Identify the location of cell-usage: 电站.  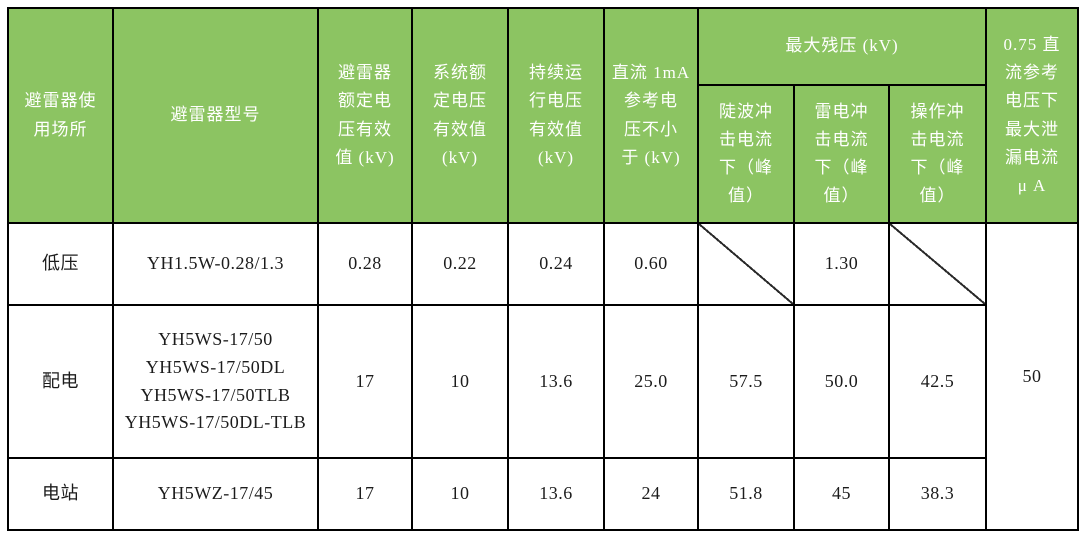
(60, 494).